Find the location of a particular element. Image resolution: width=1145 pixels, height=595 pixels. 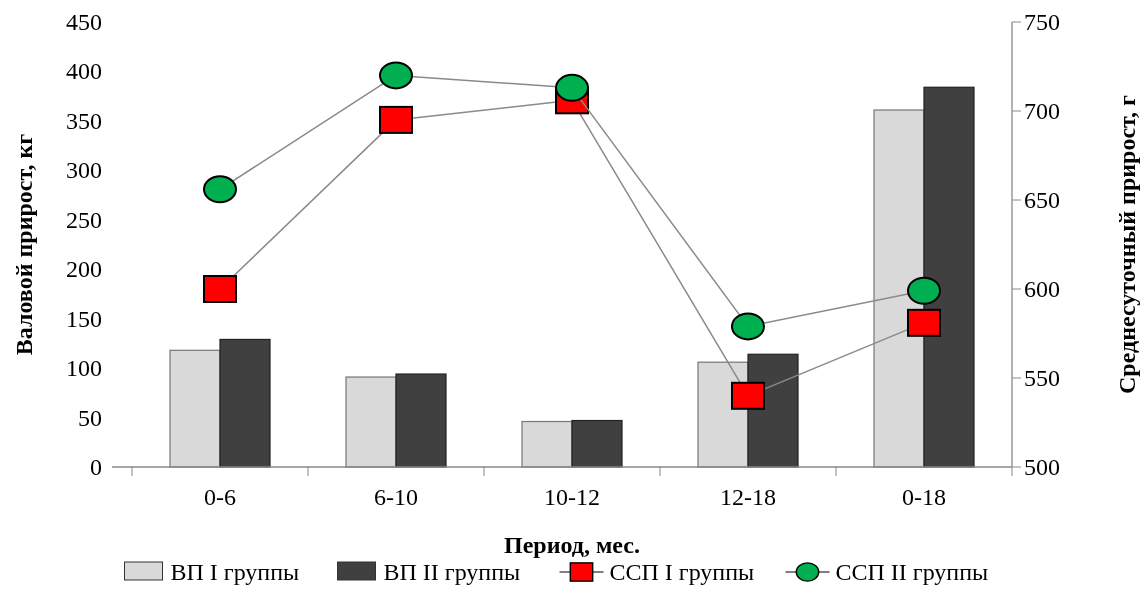

y-tick-label: 300 is located at coordinates (84, 170).